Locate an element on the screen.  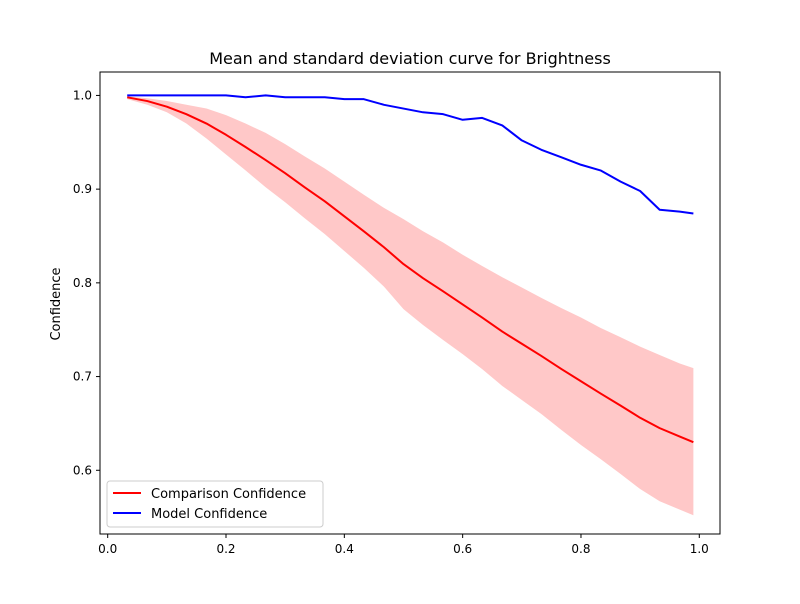
x-tick-label: 0.6 is located at coordinates (462, 549).